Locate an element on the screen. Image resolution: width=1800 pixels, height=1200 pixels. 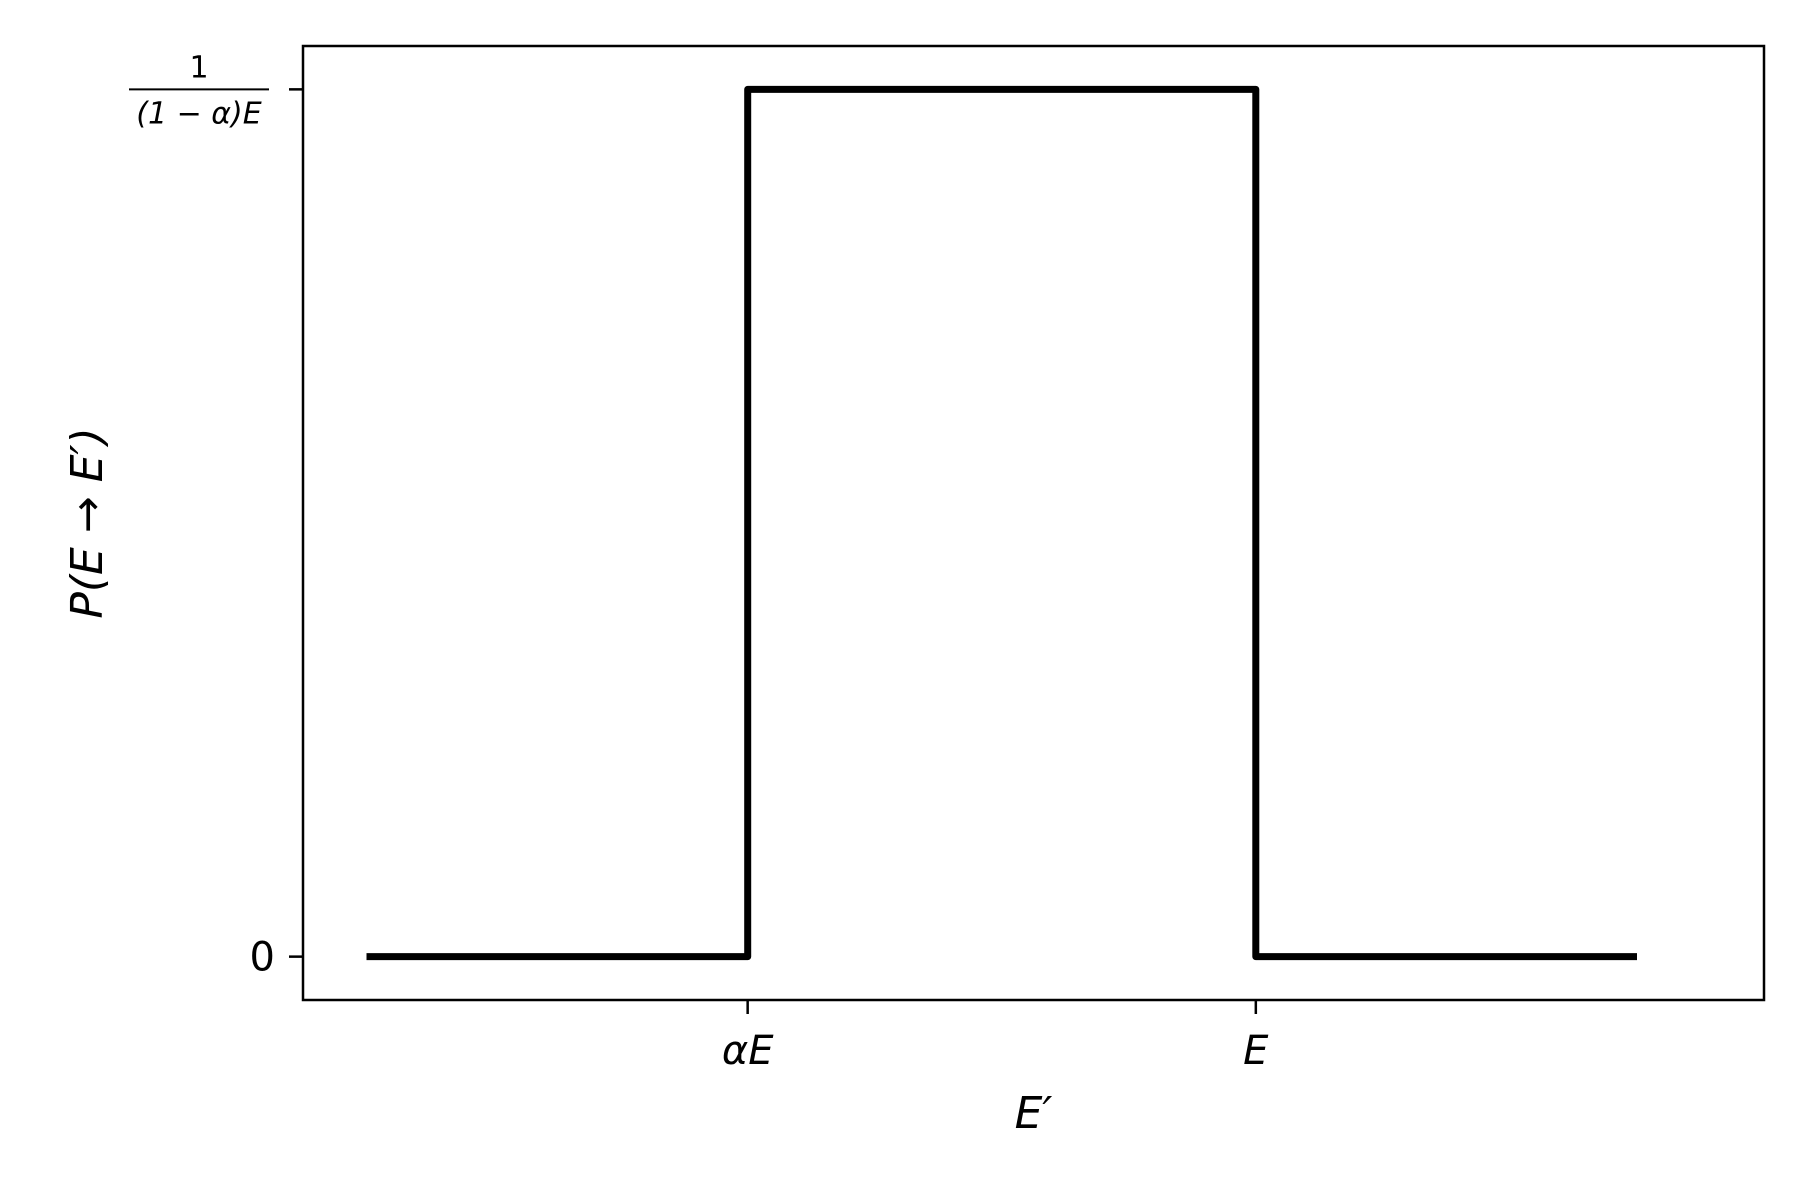
y-tick-label-numerator: 1 is located at coordinates (198, 67).